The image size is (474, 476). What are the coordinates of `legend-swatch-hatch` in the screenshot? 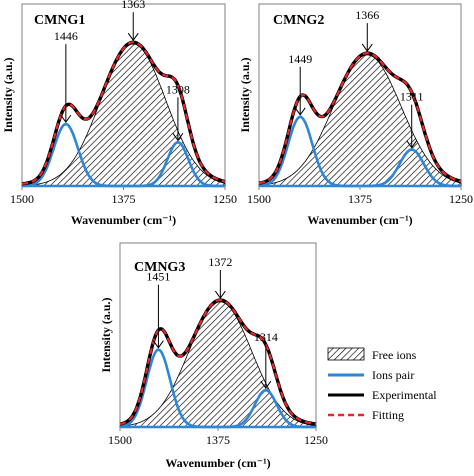 It's located at (346, 354).